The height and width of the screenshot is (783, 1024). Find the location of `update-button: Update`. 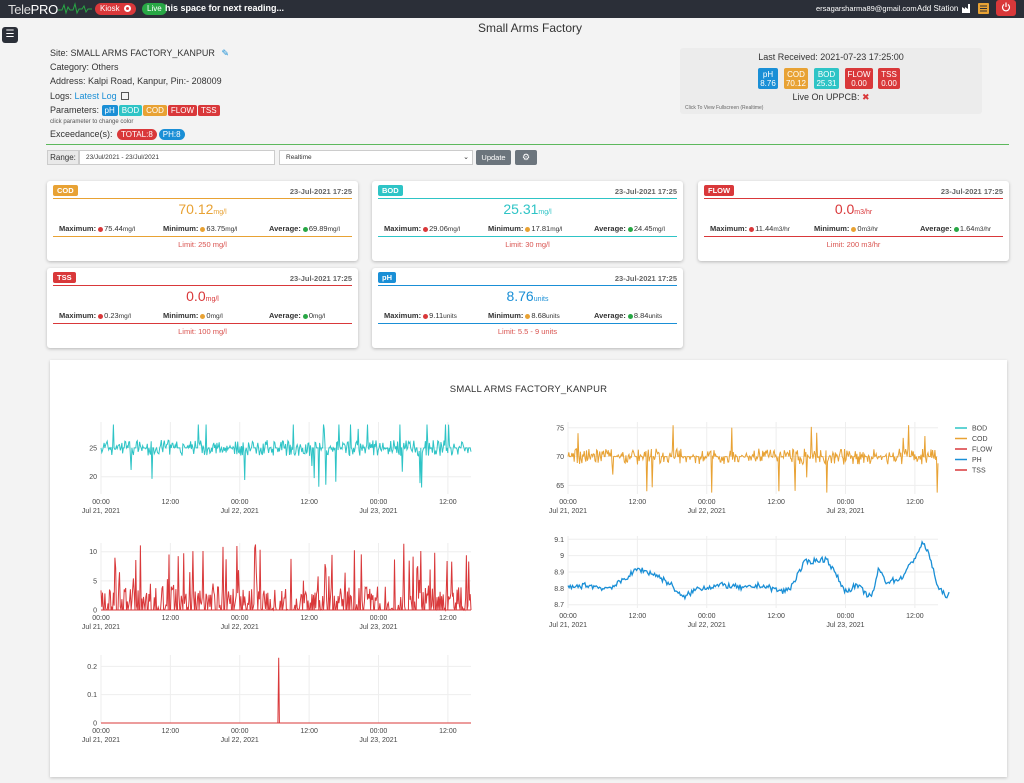

update-button: Update is located at coordinates (493, 157).